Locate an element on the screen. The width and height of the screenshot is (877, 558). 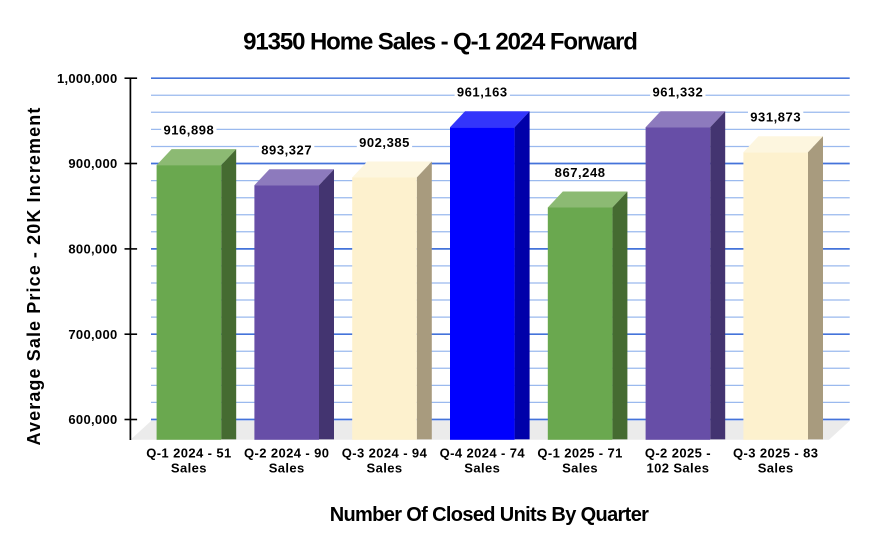
svg-text:91350 Home Sales - Q-1 2024 Fo: 91350 Home Sales - Q-1 2024 Forward is located at coordinates (440, 42).